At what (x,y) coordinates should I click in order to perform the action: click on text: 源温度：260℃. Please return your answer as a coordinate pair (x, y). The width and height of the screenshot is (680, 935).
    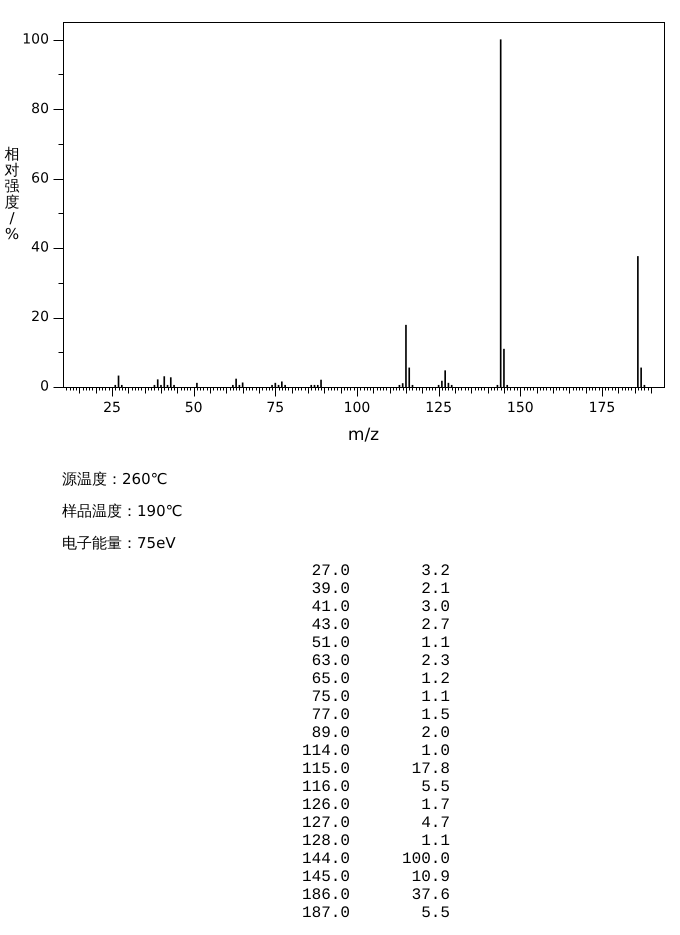
    Looking at the image, I should click on (115, 479).